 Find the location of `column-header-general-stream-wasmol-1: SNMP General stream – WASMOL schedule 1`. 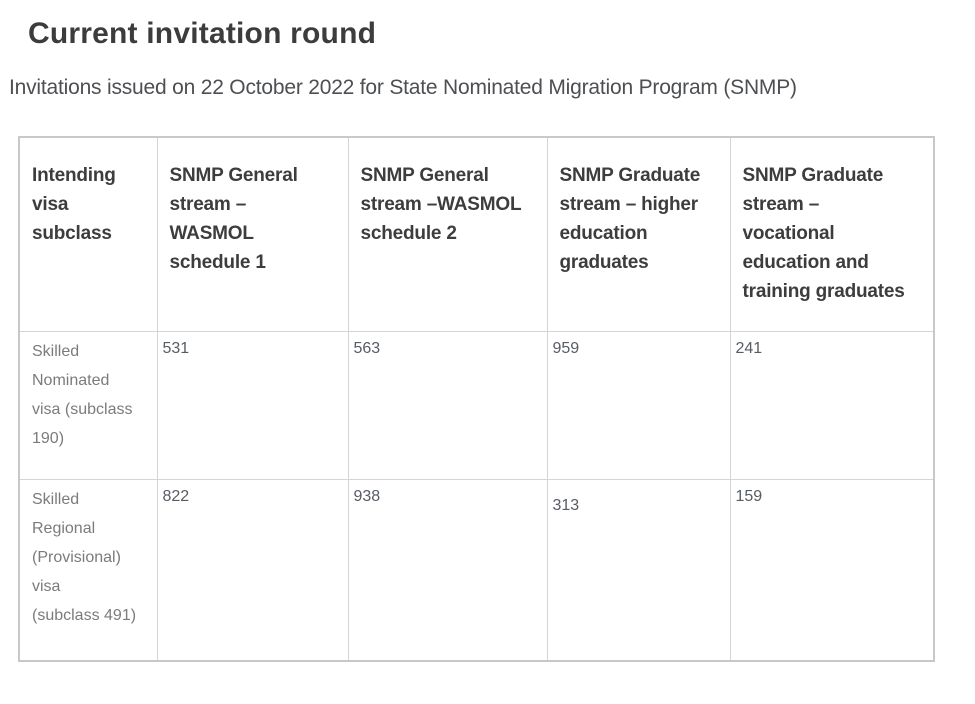

column-header-general-stream-wasmol-1: SNMP General stream – WASMOL schedule 1 is located at coordinates (252, 234).